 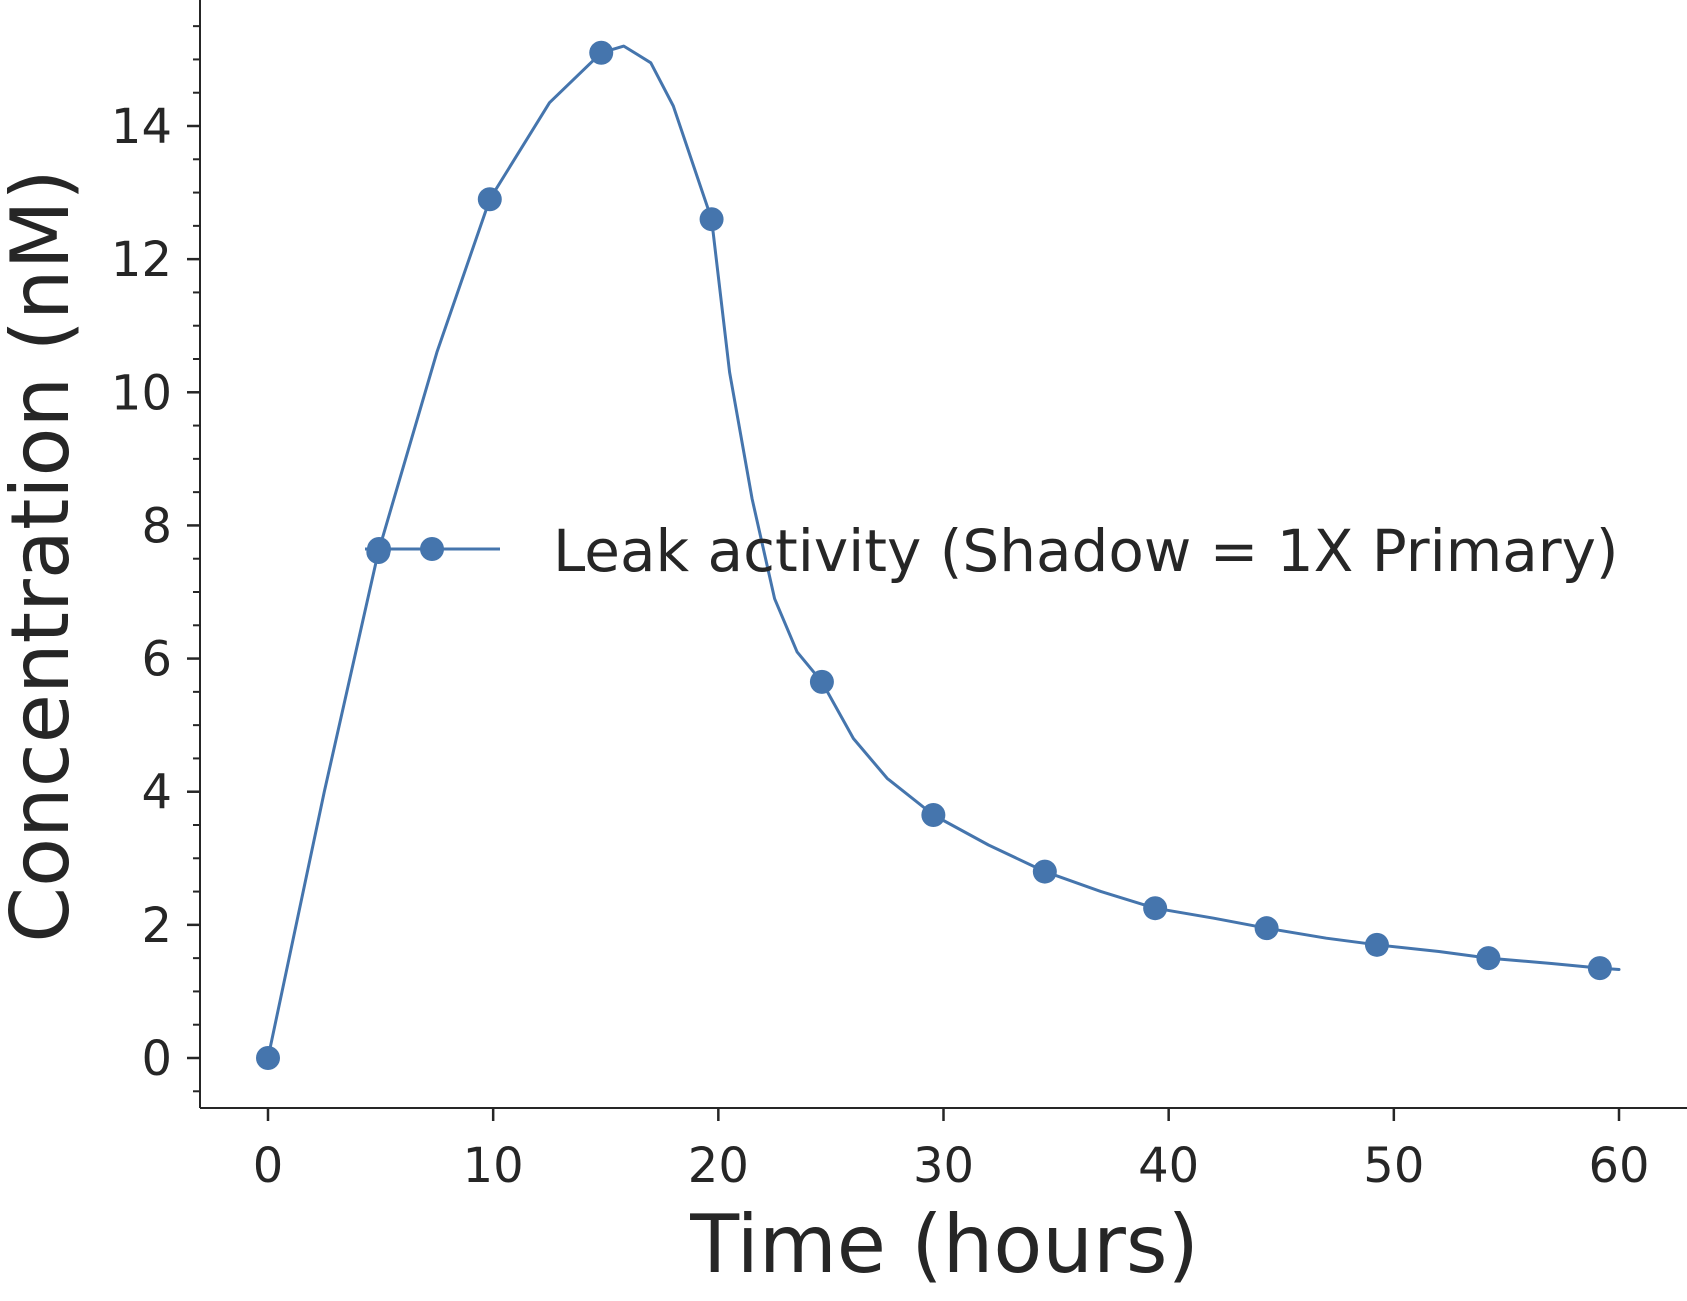 What do you see at coordinates (1393, 1166) in the screenshot?
I see `x-tick-label: 50` at bounding box center [1393, 1166].